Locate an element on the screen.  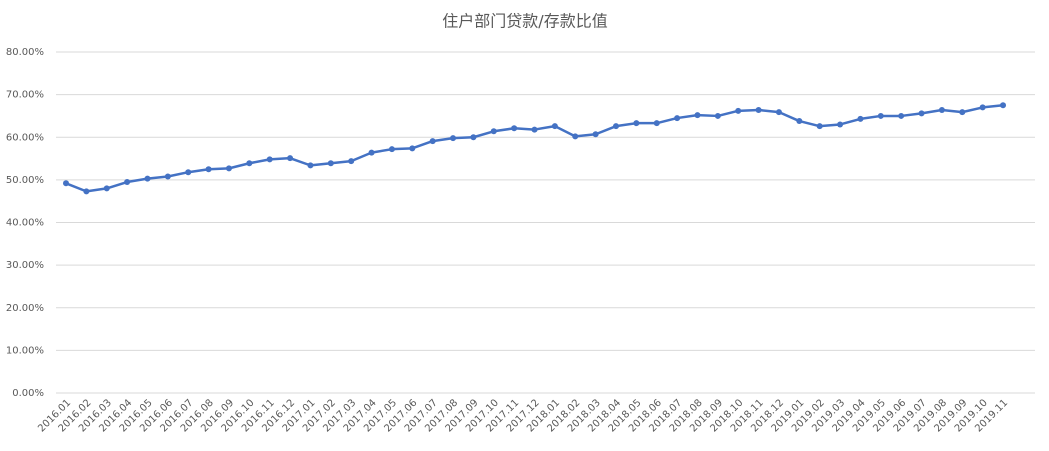
y-tick-label: 30.00% is located at coordinates (25, 265).